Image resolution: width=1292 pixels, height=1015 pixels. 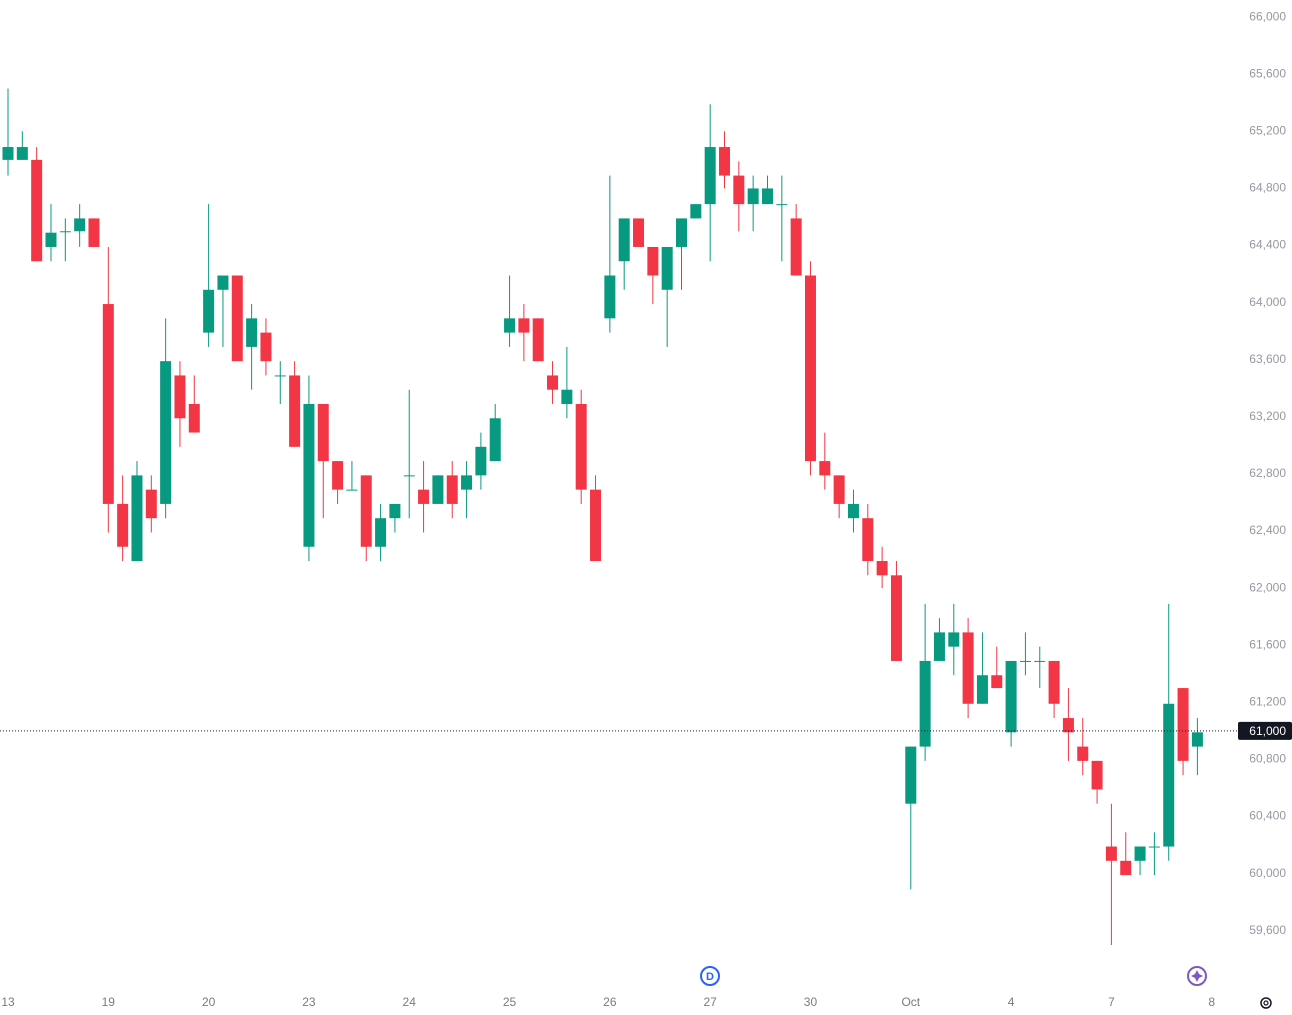 I want to click on x-tick-label: 27, so click(x=710, y=1002).